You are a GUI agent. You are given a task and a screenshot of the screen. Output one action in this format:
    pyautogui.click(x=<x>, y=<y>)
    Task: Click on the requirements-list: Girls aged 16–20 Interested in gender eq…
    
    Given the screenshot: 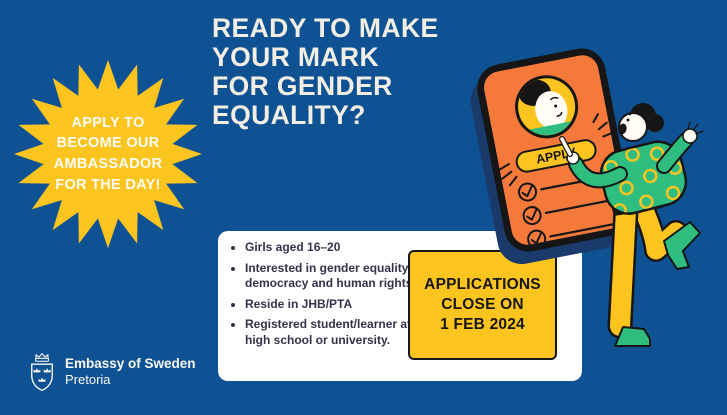 What is the action you would take?
    pyautogui.click(x=324, y=294)
    